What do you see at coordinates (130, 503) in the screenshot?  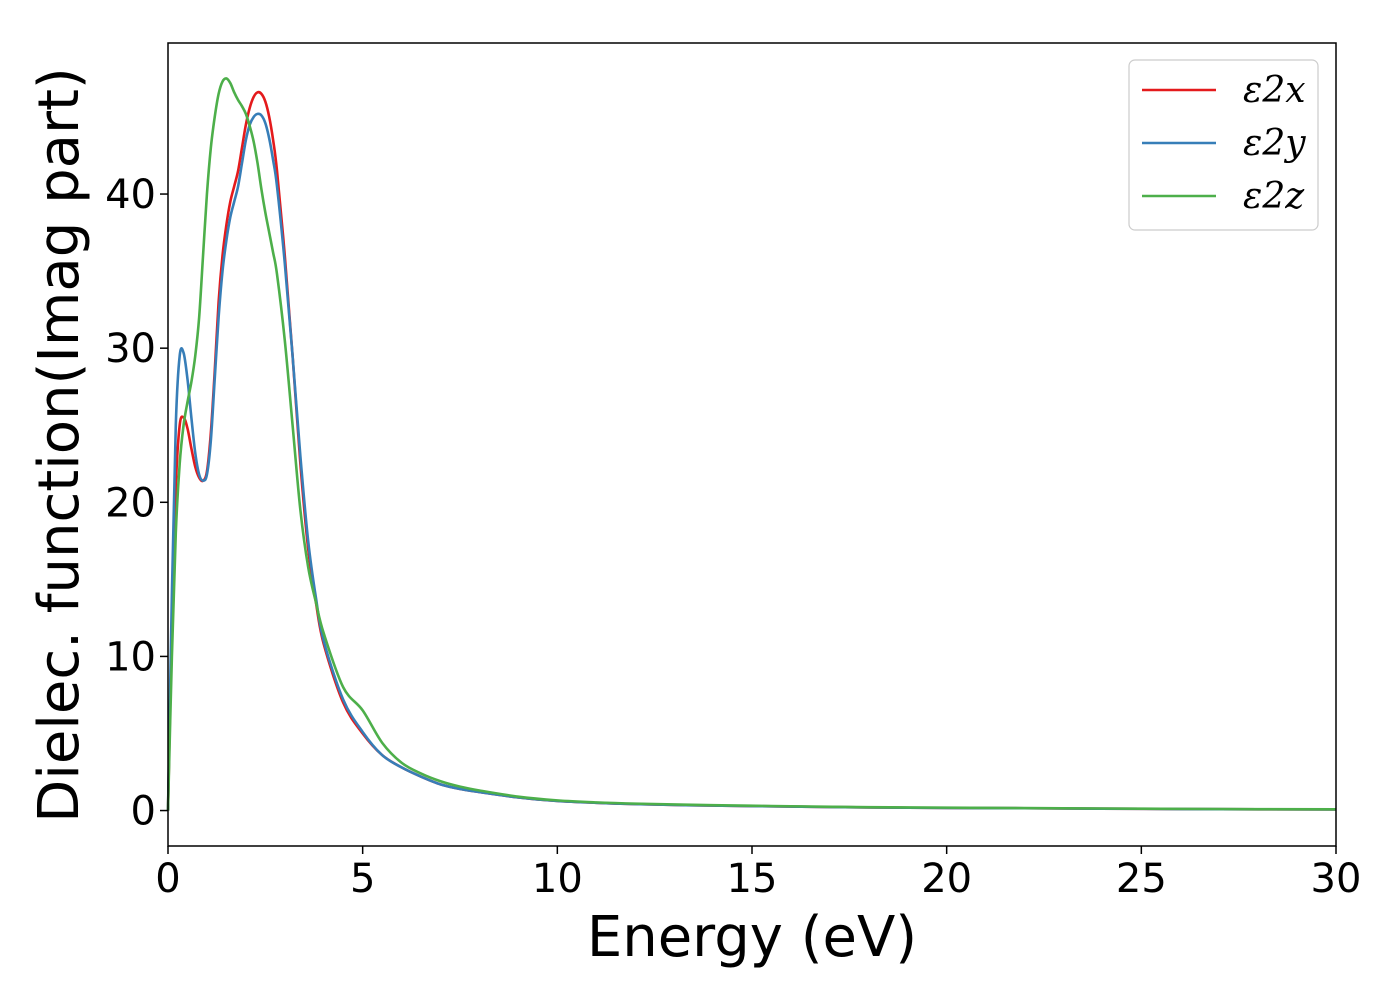 I see `y-tick-label: 20` at bounding box center [130, 503].